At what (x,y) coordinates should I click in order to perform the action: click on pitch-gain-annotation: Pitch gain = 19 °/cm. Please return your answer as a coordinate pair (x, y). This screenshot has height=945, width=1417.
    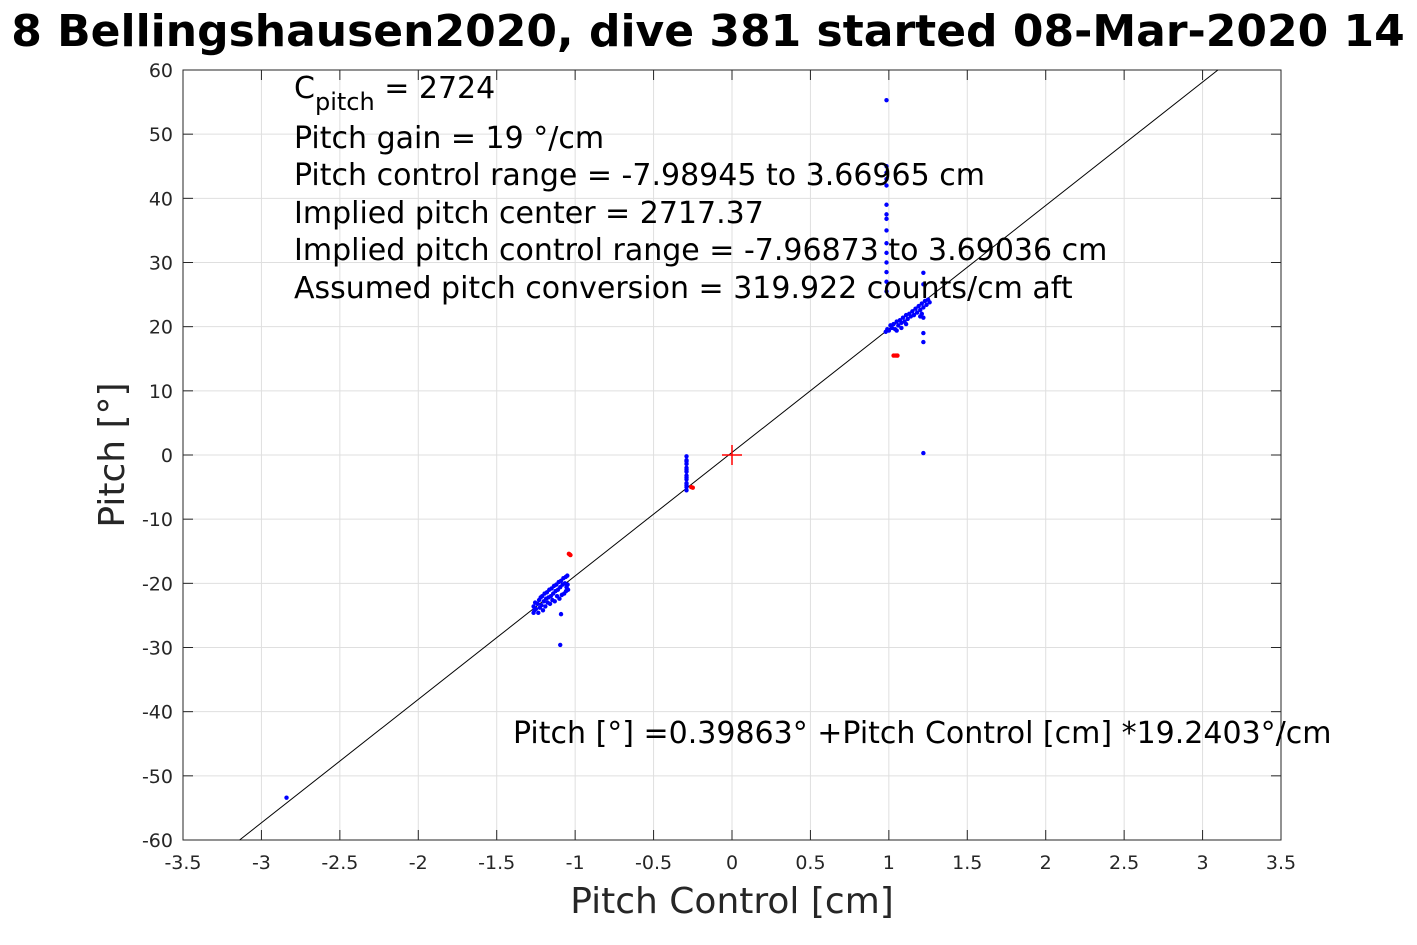
    Looking at the image, I should click on (449, 138).